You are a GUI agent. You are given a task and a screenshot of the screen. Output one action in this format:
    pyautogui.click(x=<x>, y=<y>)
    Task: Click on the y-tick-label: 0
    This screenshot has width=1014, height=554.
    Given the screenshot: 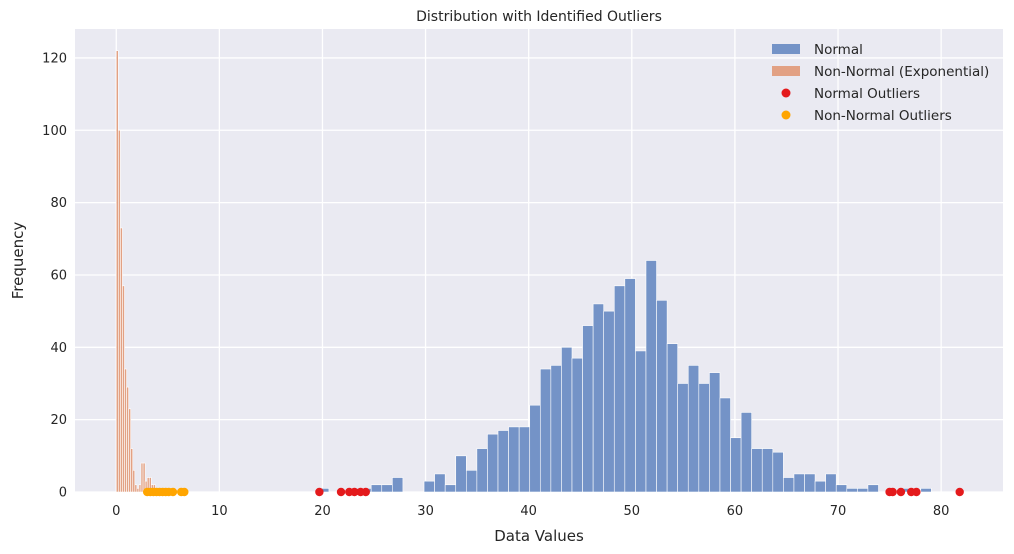 What is the action you would take?
    pyautogui.click(x=63, y=493)
    